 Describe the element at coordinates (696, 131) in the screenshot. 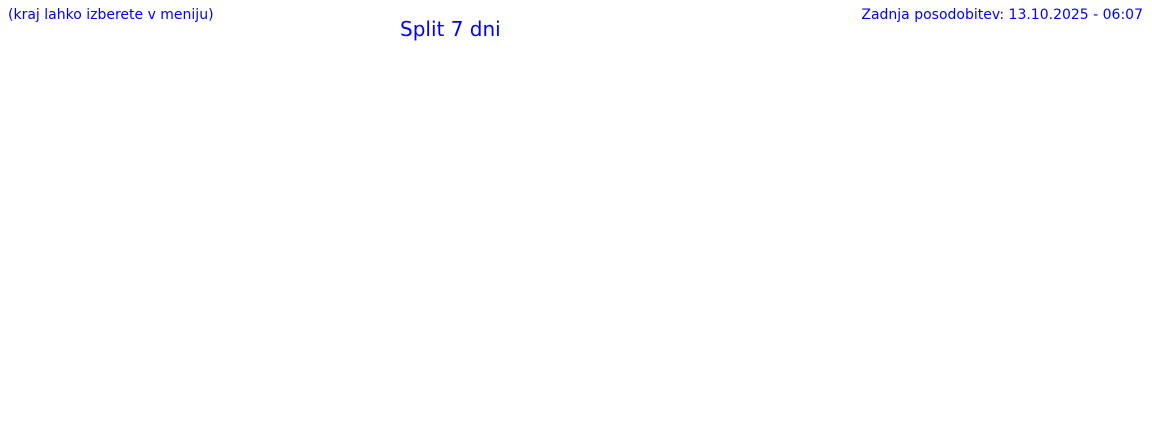

I see `drizzle-marks: "` at that location.